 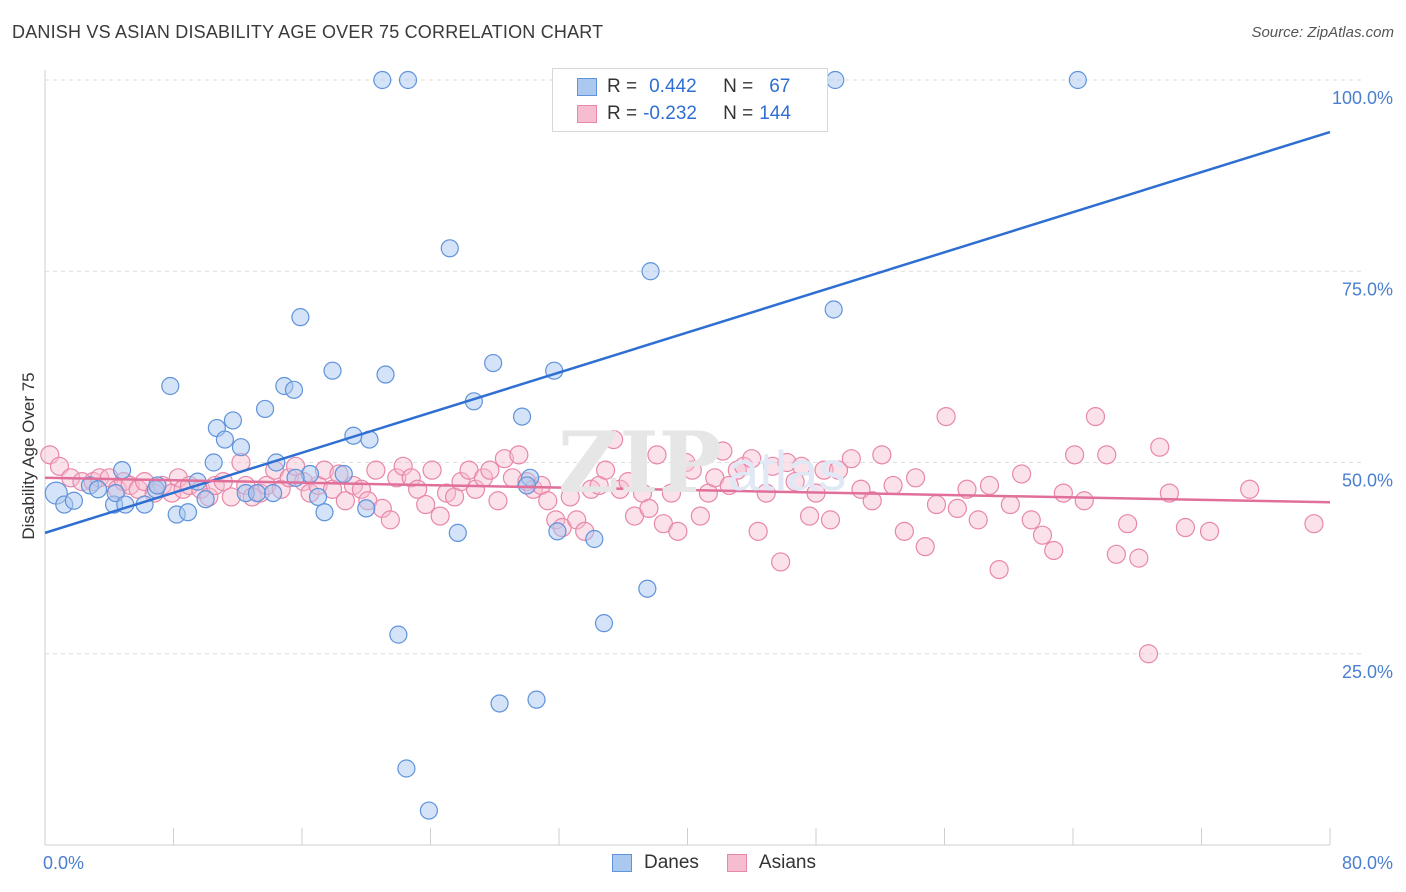 What do you see at coordinates (775, 113) in the screenshot?
I see `asians-n-value: 144` at bounding box center [775, 113].